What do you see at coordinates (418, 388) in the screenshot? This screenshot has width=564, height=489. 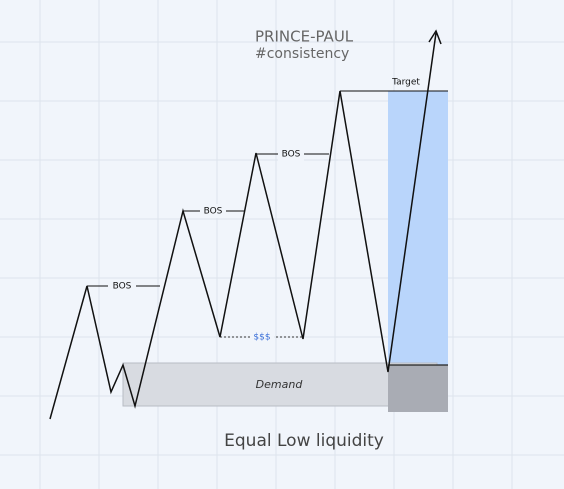 I see `entry-zone` at bounding box center [418, 388].